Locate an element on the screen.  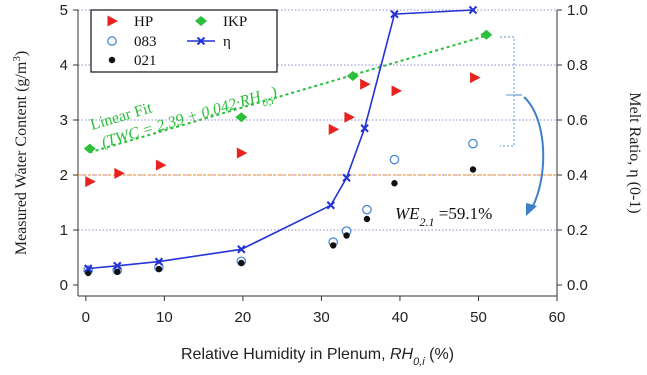
y-axis-title-left: Measured Water Content (g/m3) is located at coordinates (20, 153).